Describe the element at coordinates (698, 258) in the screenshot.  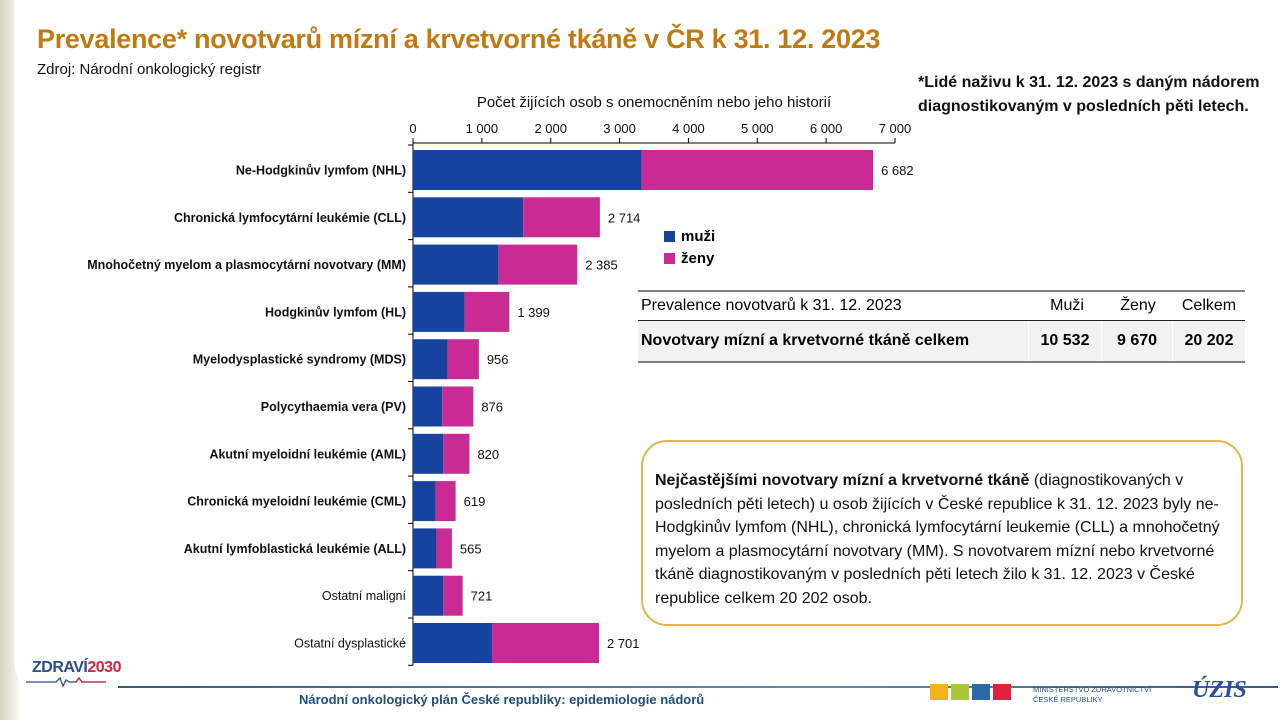
I see `legend-label-female: ženy` at that location.